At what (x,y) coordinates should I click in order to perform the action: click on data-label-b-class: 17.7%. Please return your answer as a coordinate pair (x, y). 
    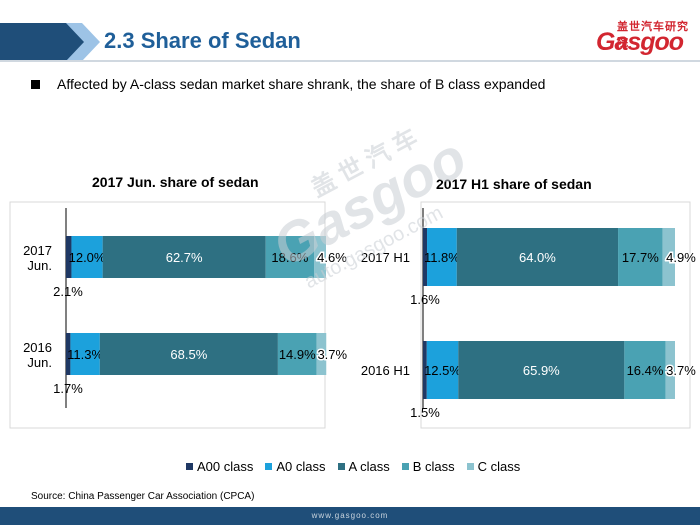
    Looking at the image, I should click on (640, 257).